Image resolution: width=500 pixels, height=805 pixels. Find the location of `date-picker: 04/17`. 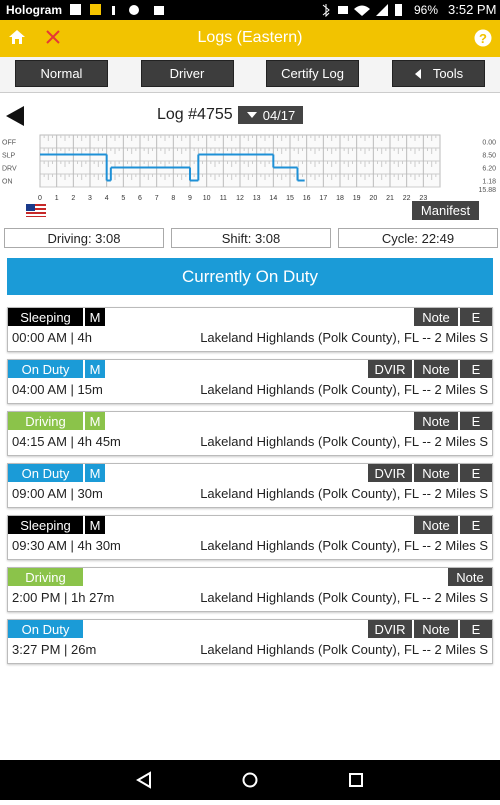

date-picker: 04/17 is located at coordinates (270, 115).